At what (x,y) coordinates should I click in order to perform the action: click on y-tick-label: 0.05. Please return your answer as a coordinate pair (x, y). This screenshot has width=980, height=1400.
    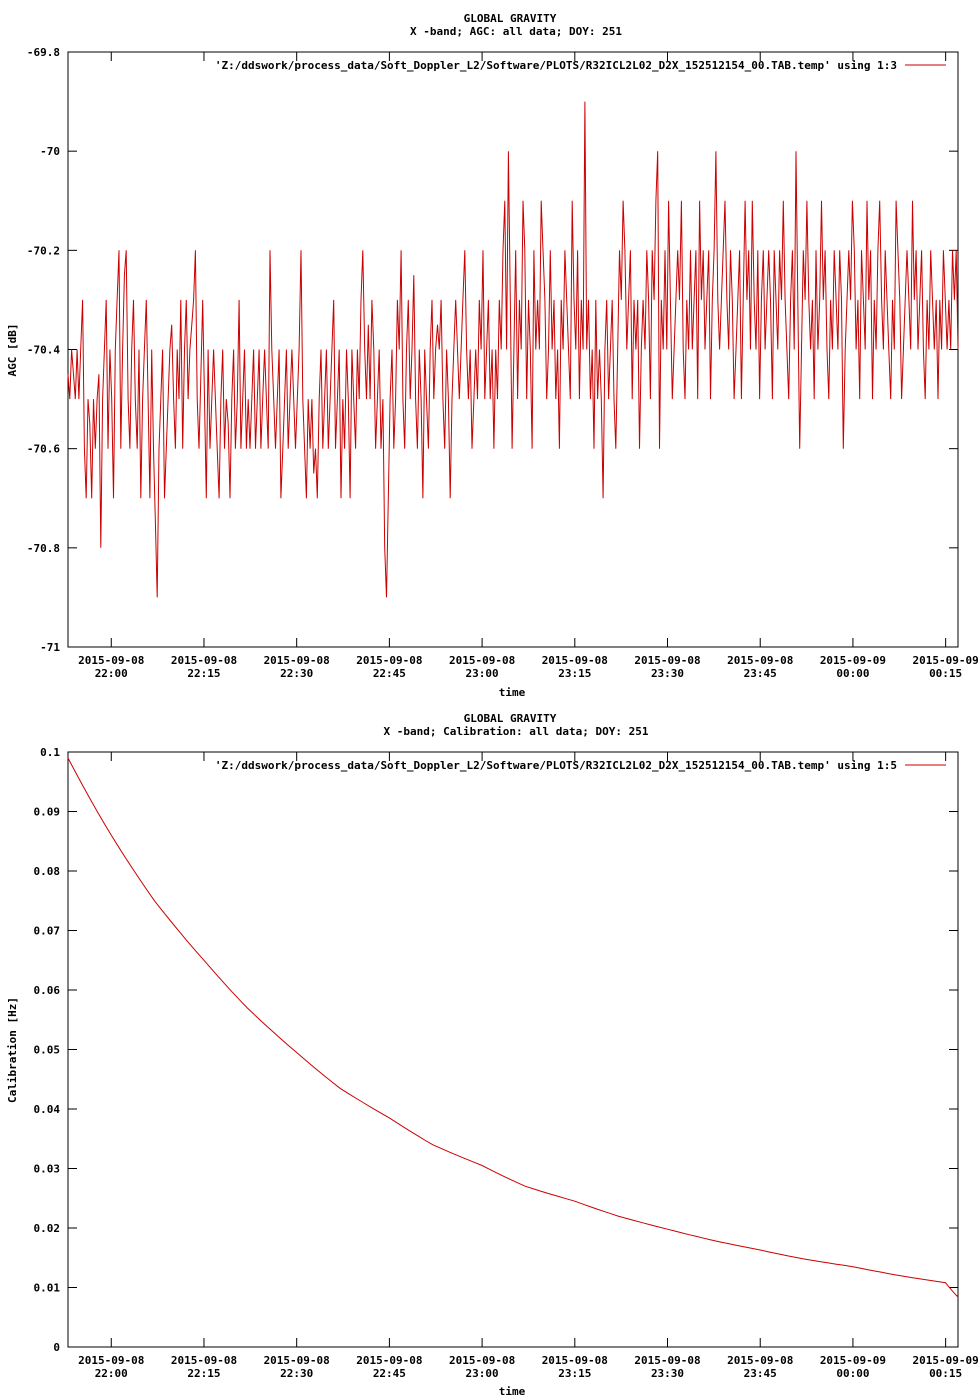
    Looking at the image, I should click on (47, 1050).